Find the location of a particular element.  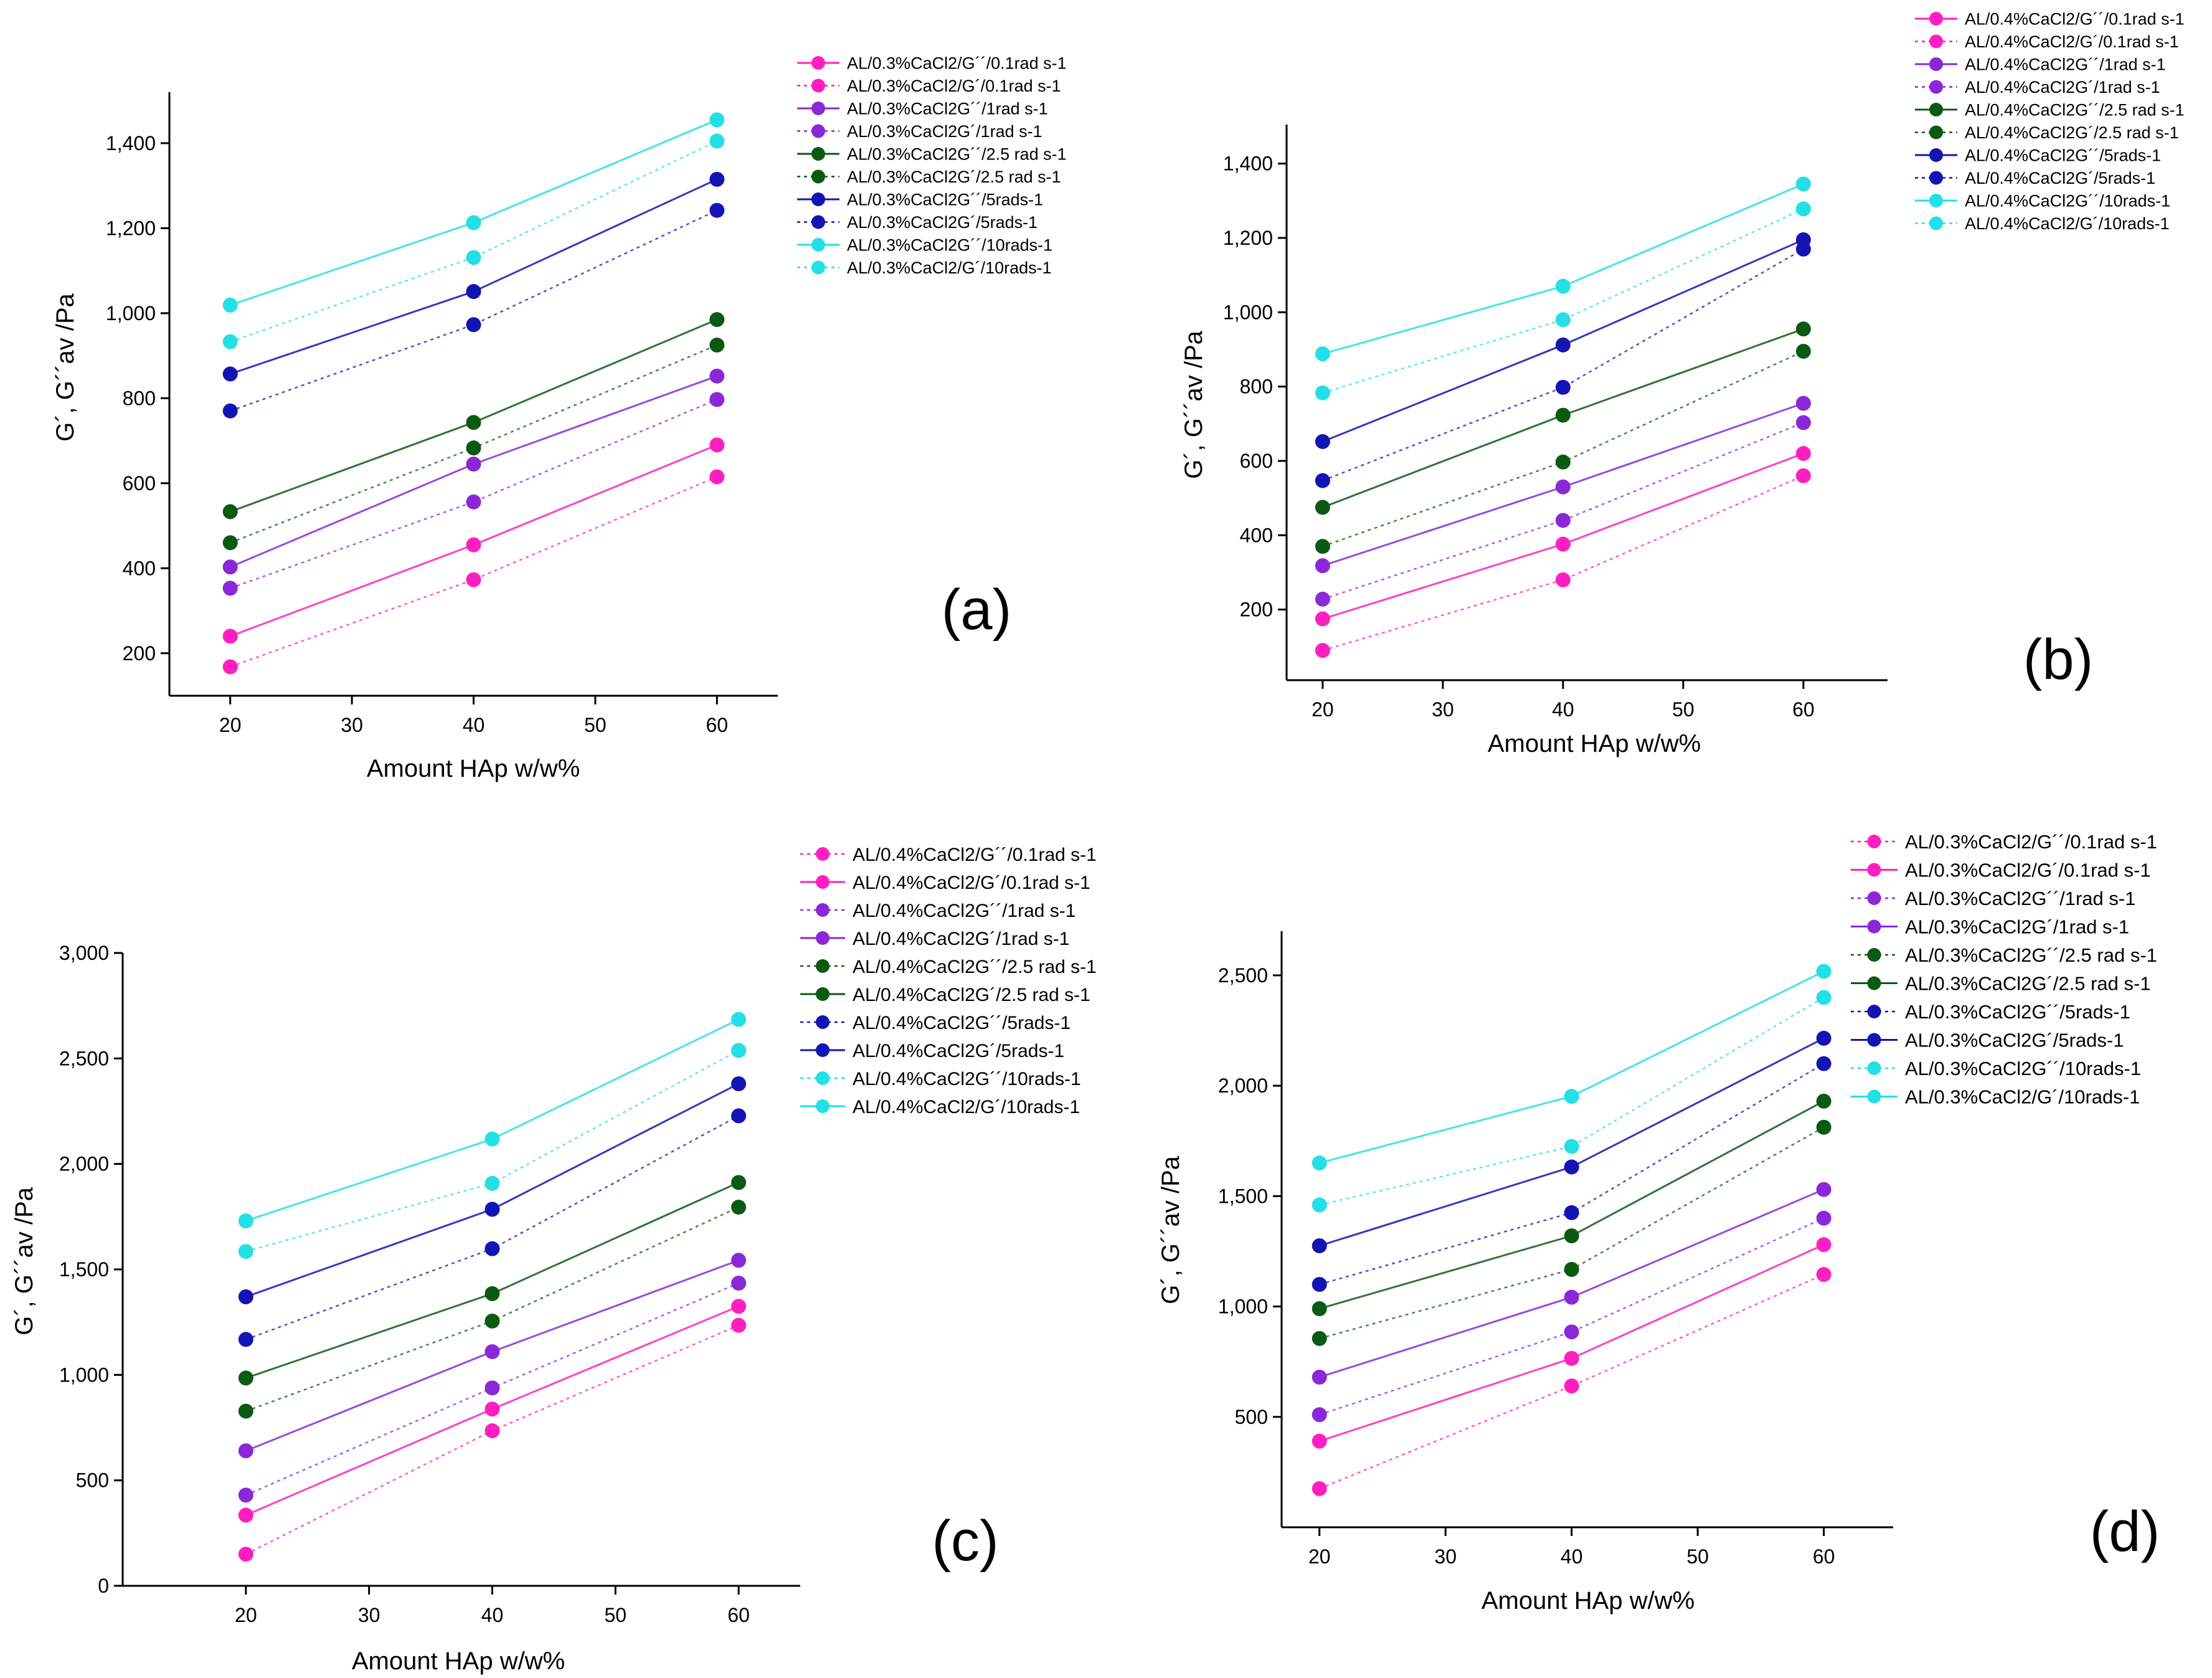

legend-label: AL/0.4%CaCl2G´´/2.5 rad s-1 is located at coordinates (975, 967).